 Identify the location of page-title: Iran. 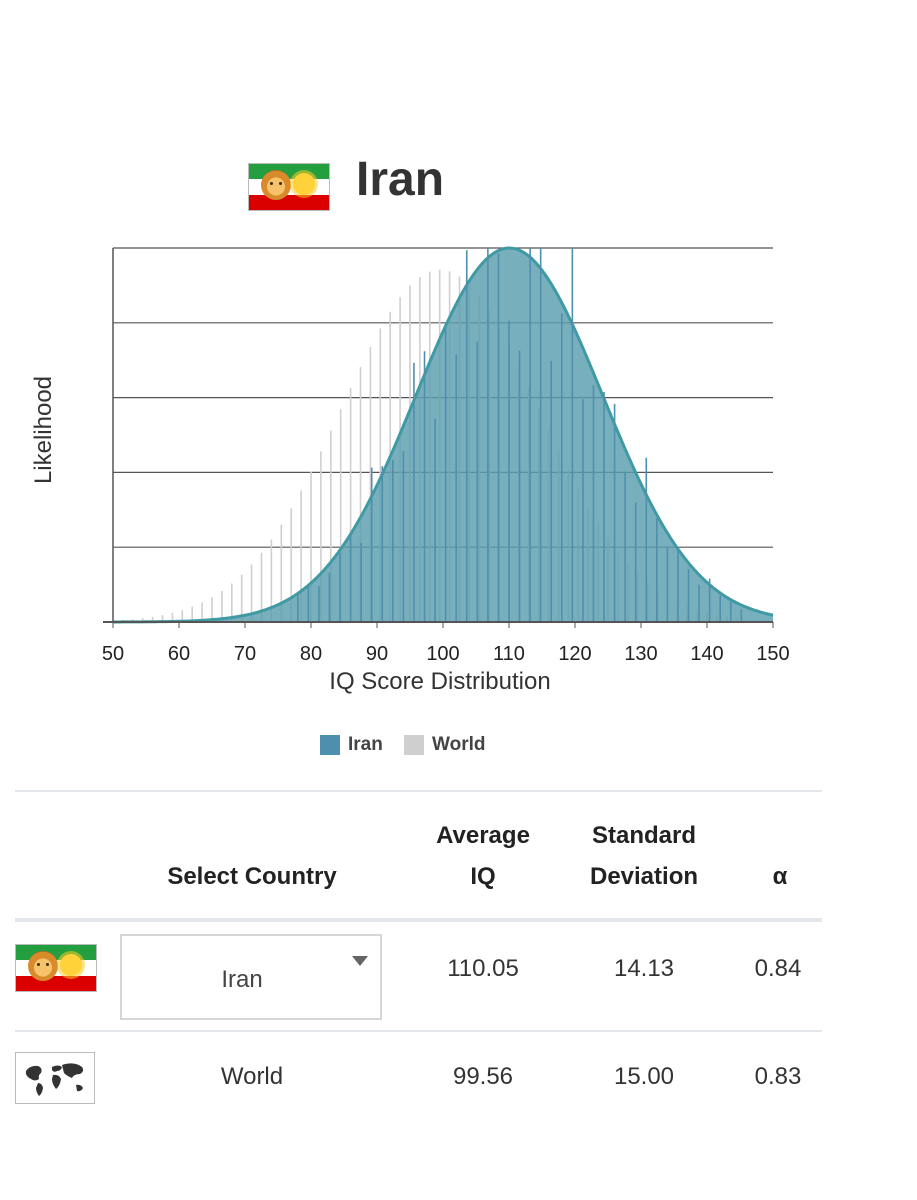
(400, 179).